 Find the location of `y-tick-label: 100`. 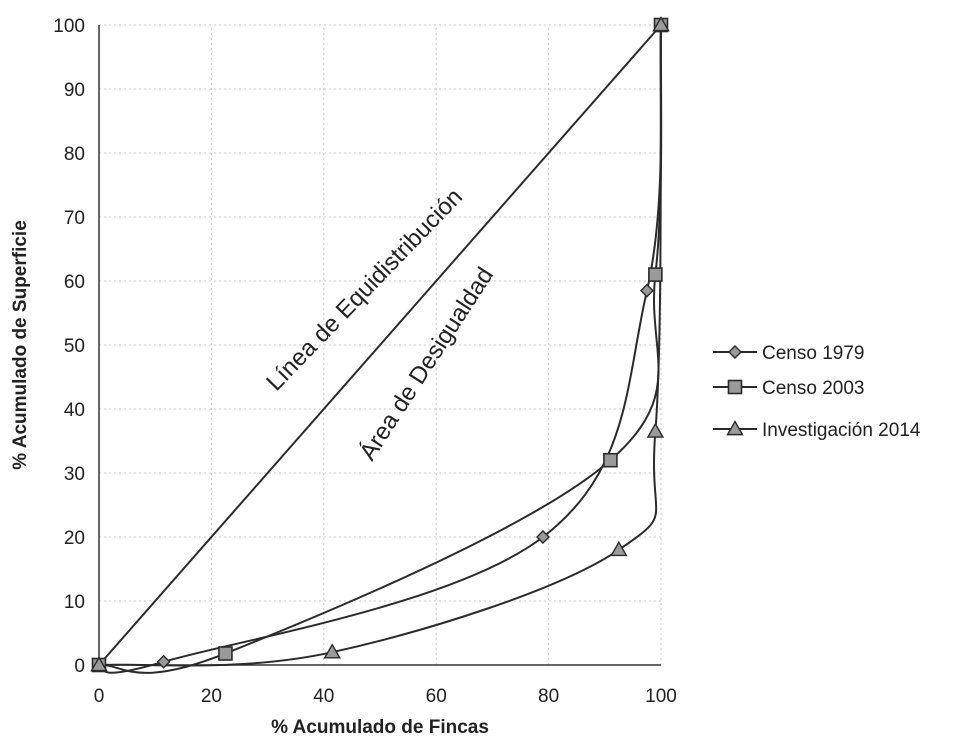

y-tick-label: 100 is located at coordinates (69, 26).